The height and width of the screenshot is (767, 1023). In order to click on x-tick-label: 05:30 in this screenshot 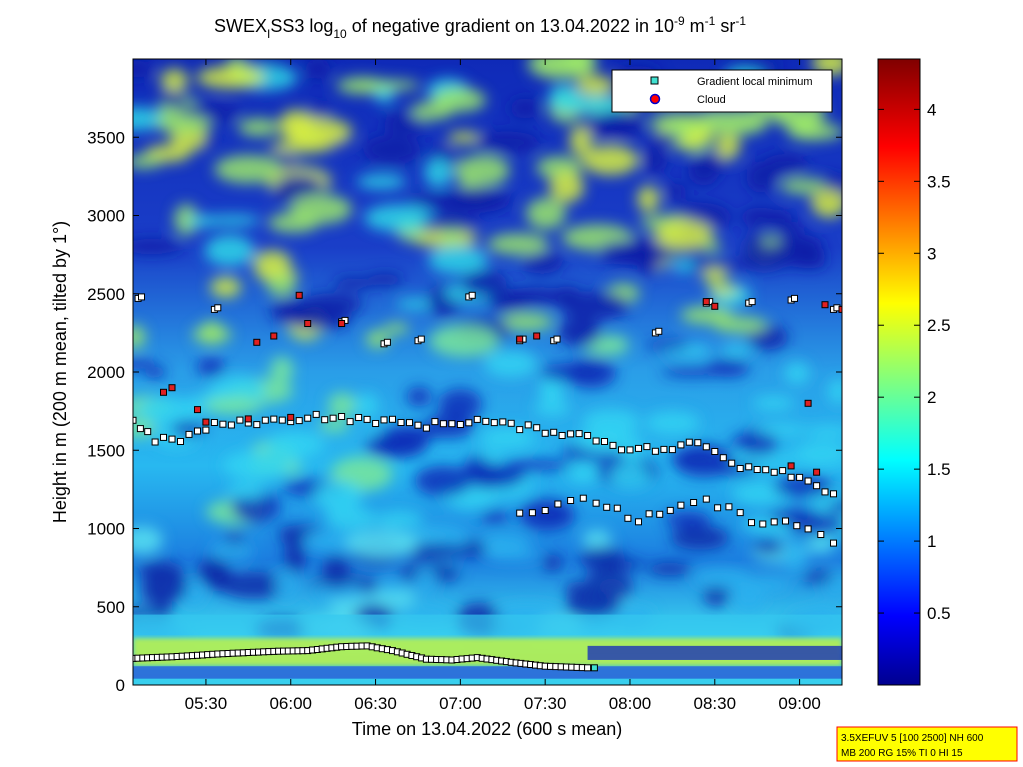, I will do `click(206, 703)`.